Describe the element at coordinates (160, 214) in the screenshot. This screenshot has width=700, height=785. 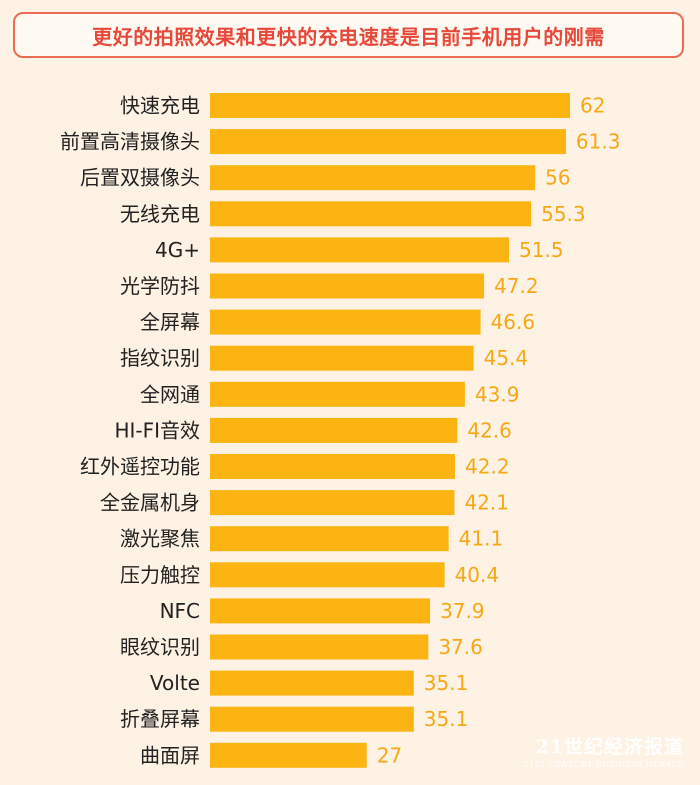
I see `category-label: 无线充电` at that location.